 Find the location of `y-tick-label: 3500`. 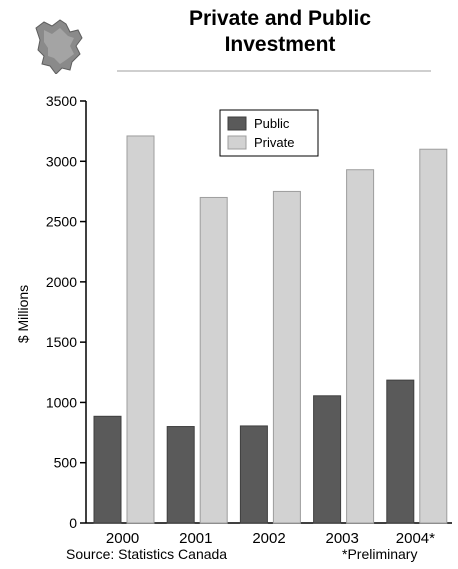

y-tick-label: 3500 is located at coordinates (61, 101).